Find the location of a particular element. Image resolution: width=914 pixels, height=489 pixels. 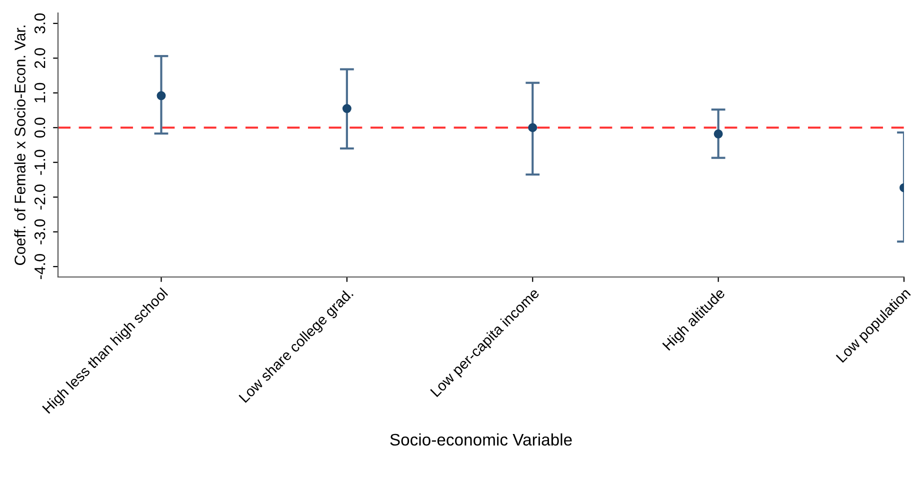

y-tick-label: 0.0 is located at coordinates (40, 128).